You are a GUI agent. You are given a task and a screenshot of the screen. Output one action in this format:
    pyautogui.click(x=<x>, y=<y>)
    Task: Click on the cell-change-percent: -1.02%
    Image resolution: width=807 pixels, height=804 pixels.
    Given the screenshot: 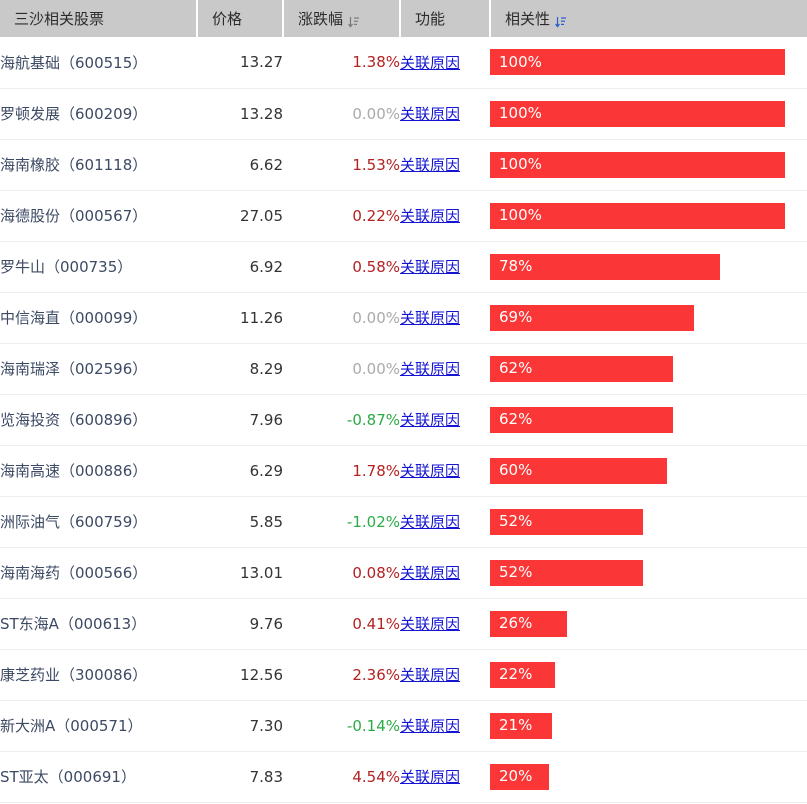 What is the action you would take?
    pyautogui.click(x=373, y=521)
    